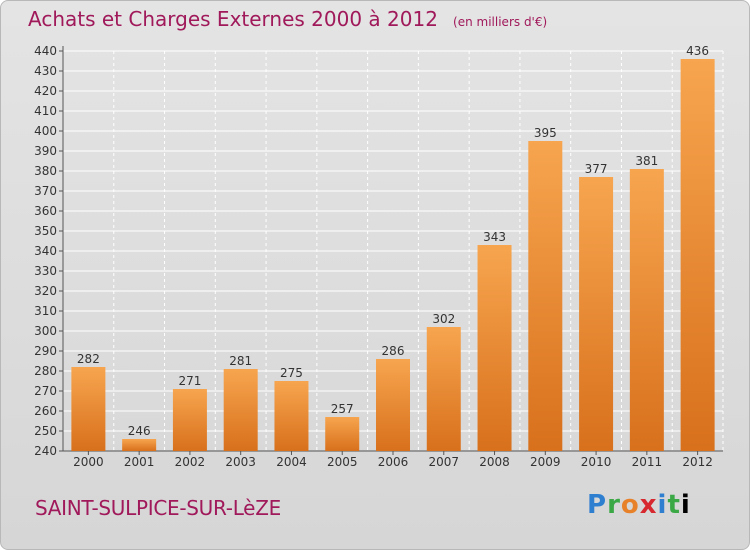  Describe the element at coordinates (88, 462) in the screenshot. I see `x-tick-label: 2000` at that location.